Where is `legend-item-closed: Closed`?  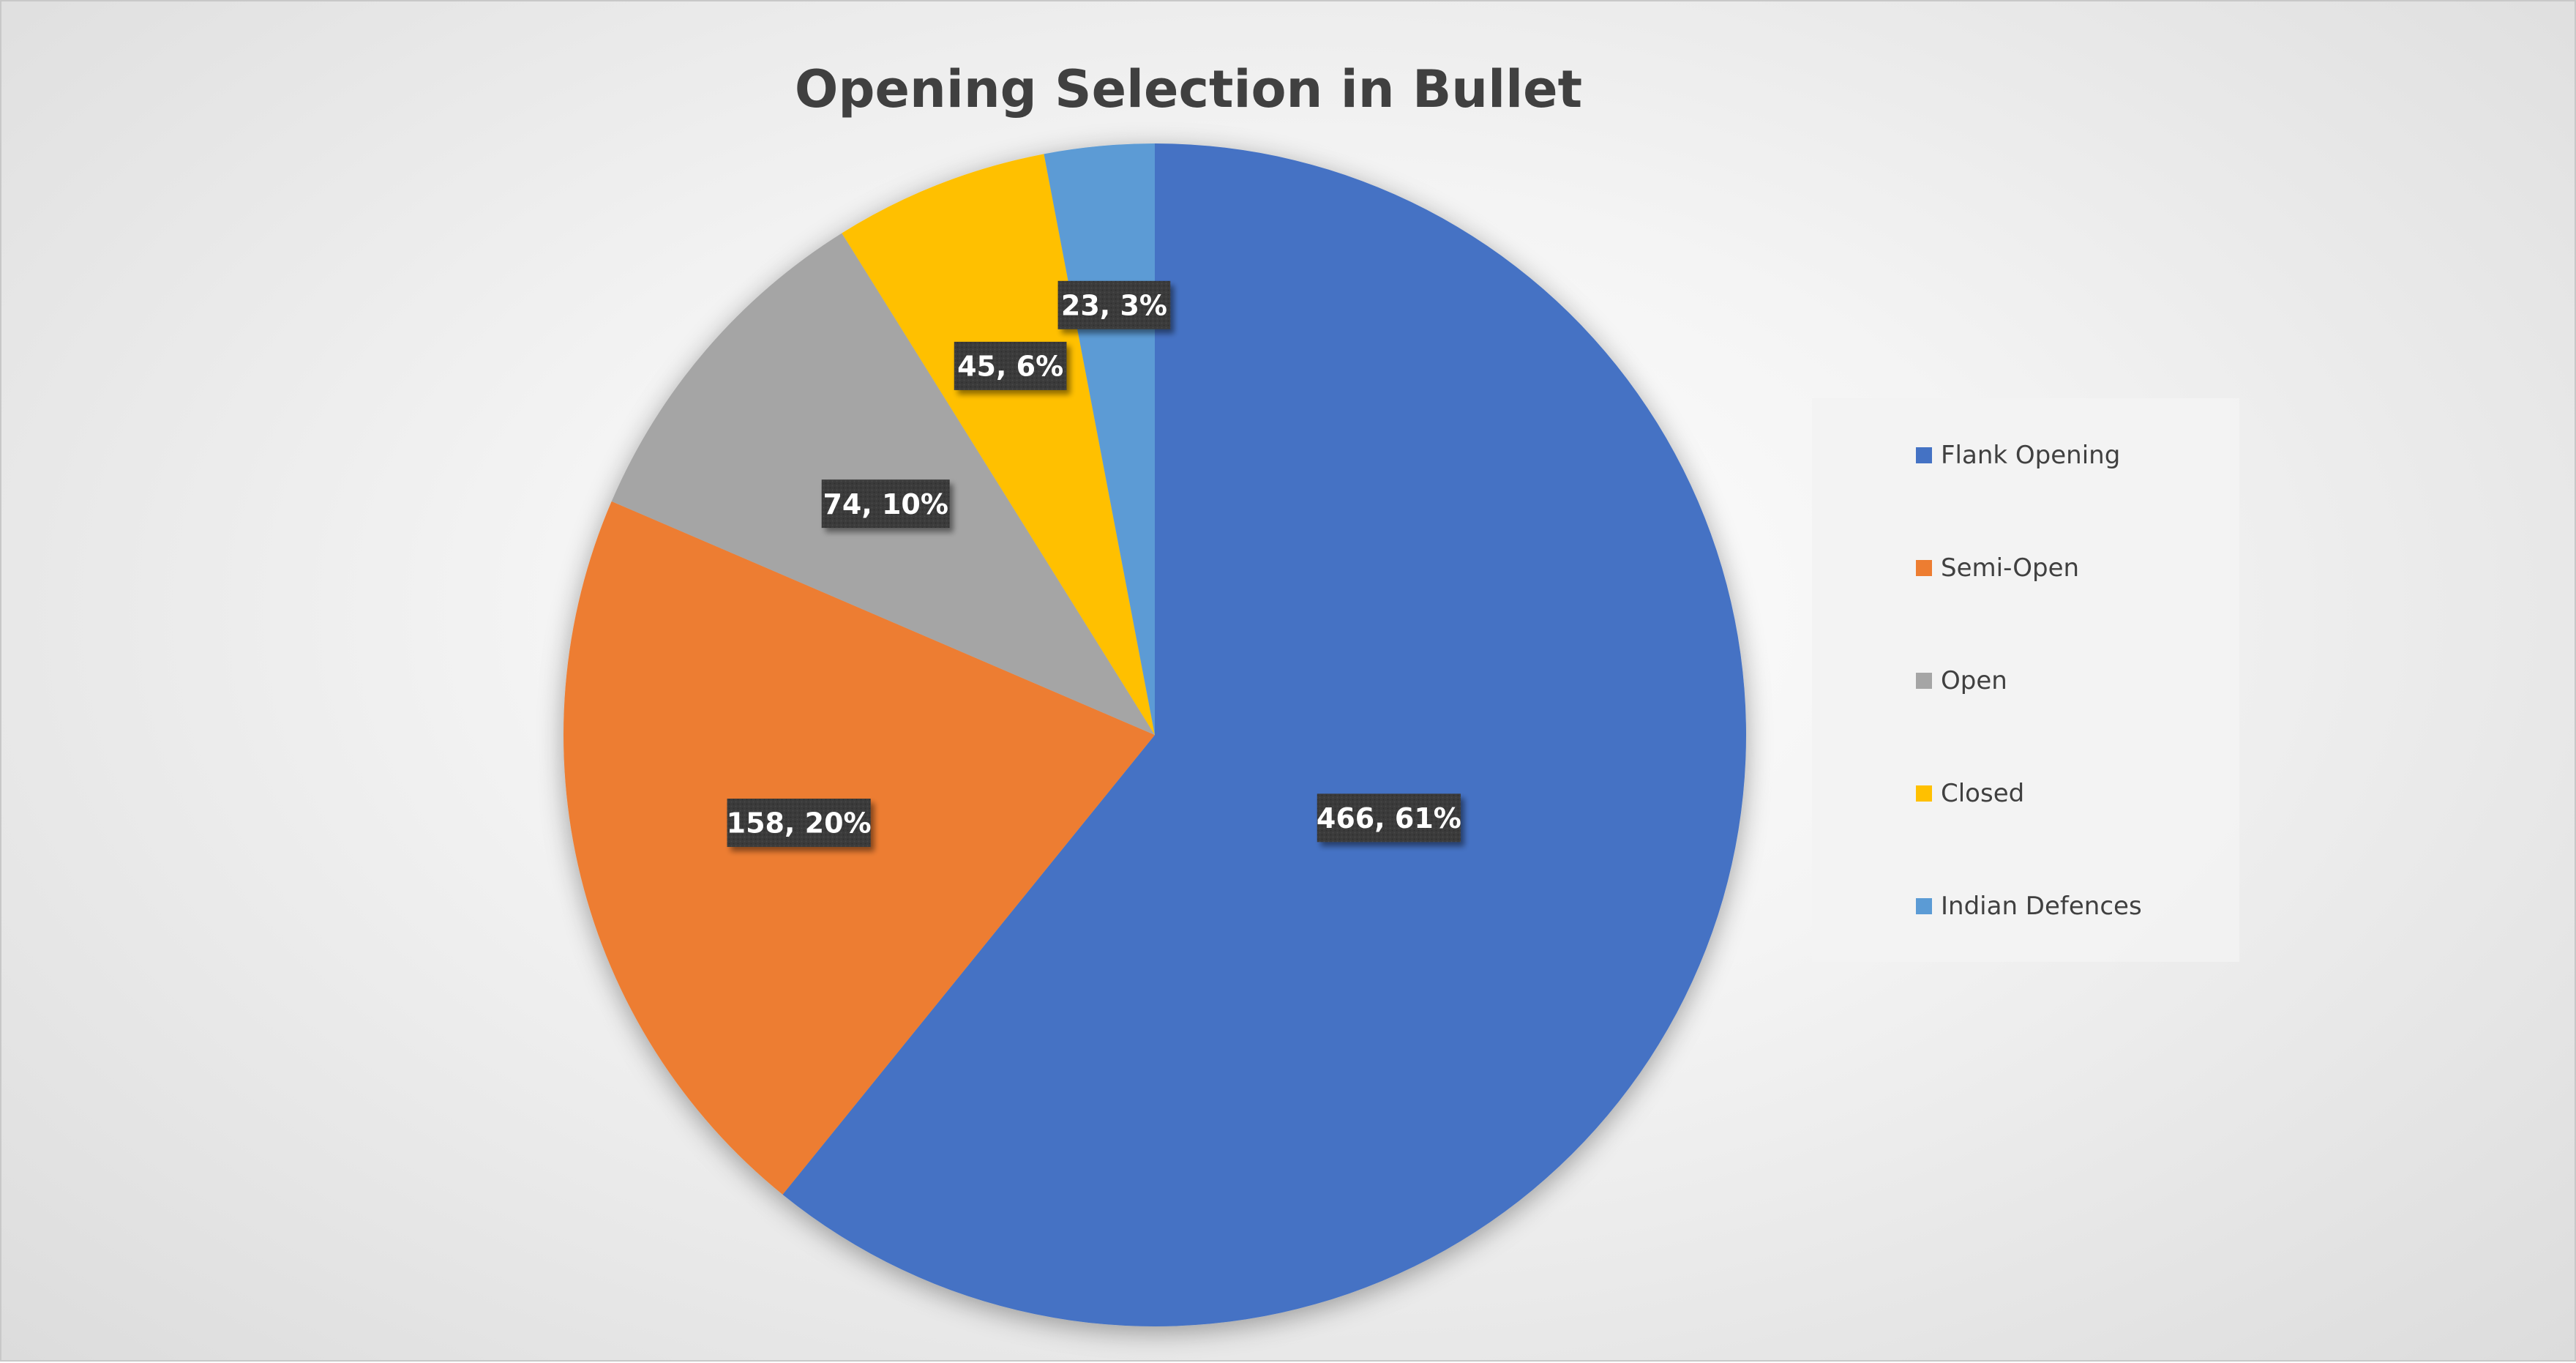 legend-item-closed: Closed is located at coordinates (1970, 793).